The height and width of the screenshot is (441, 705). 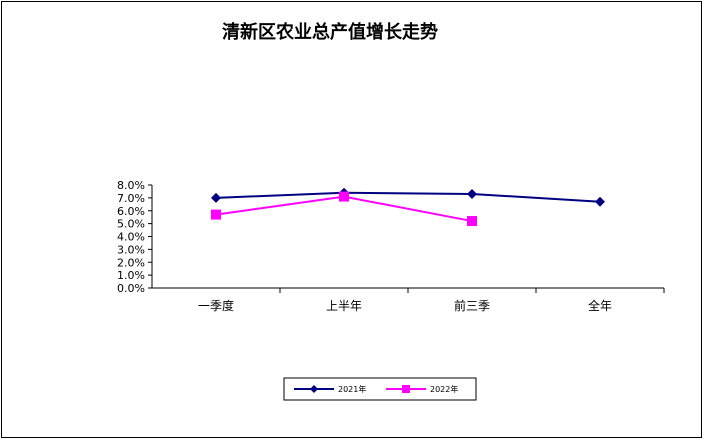 What do you see at coordinates (600, 305) in the screenshot?
I see `x-category-label: 全年` at bounding box center [600, 305].